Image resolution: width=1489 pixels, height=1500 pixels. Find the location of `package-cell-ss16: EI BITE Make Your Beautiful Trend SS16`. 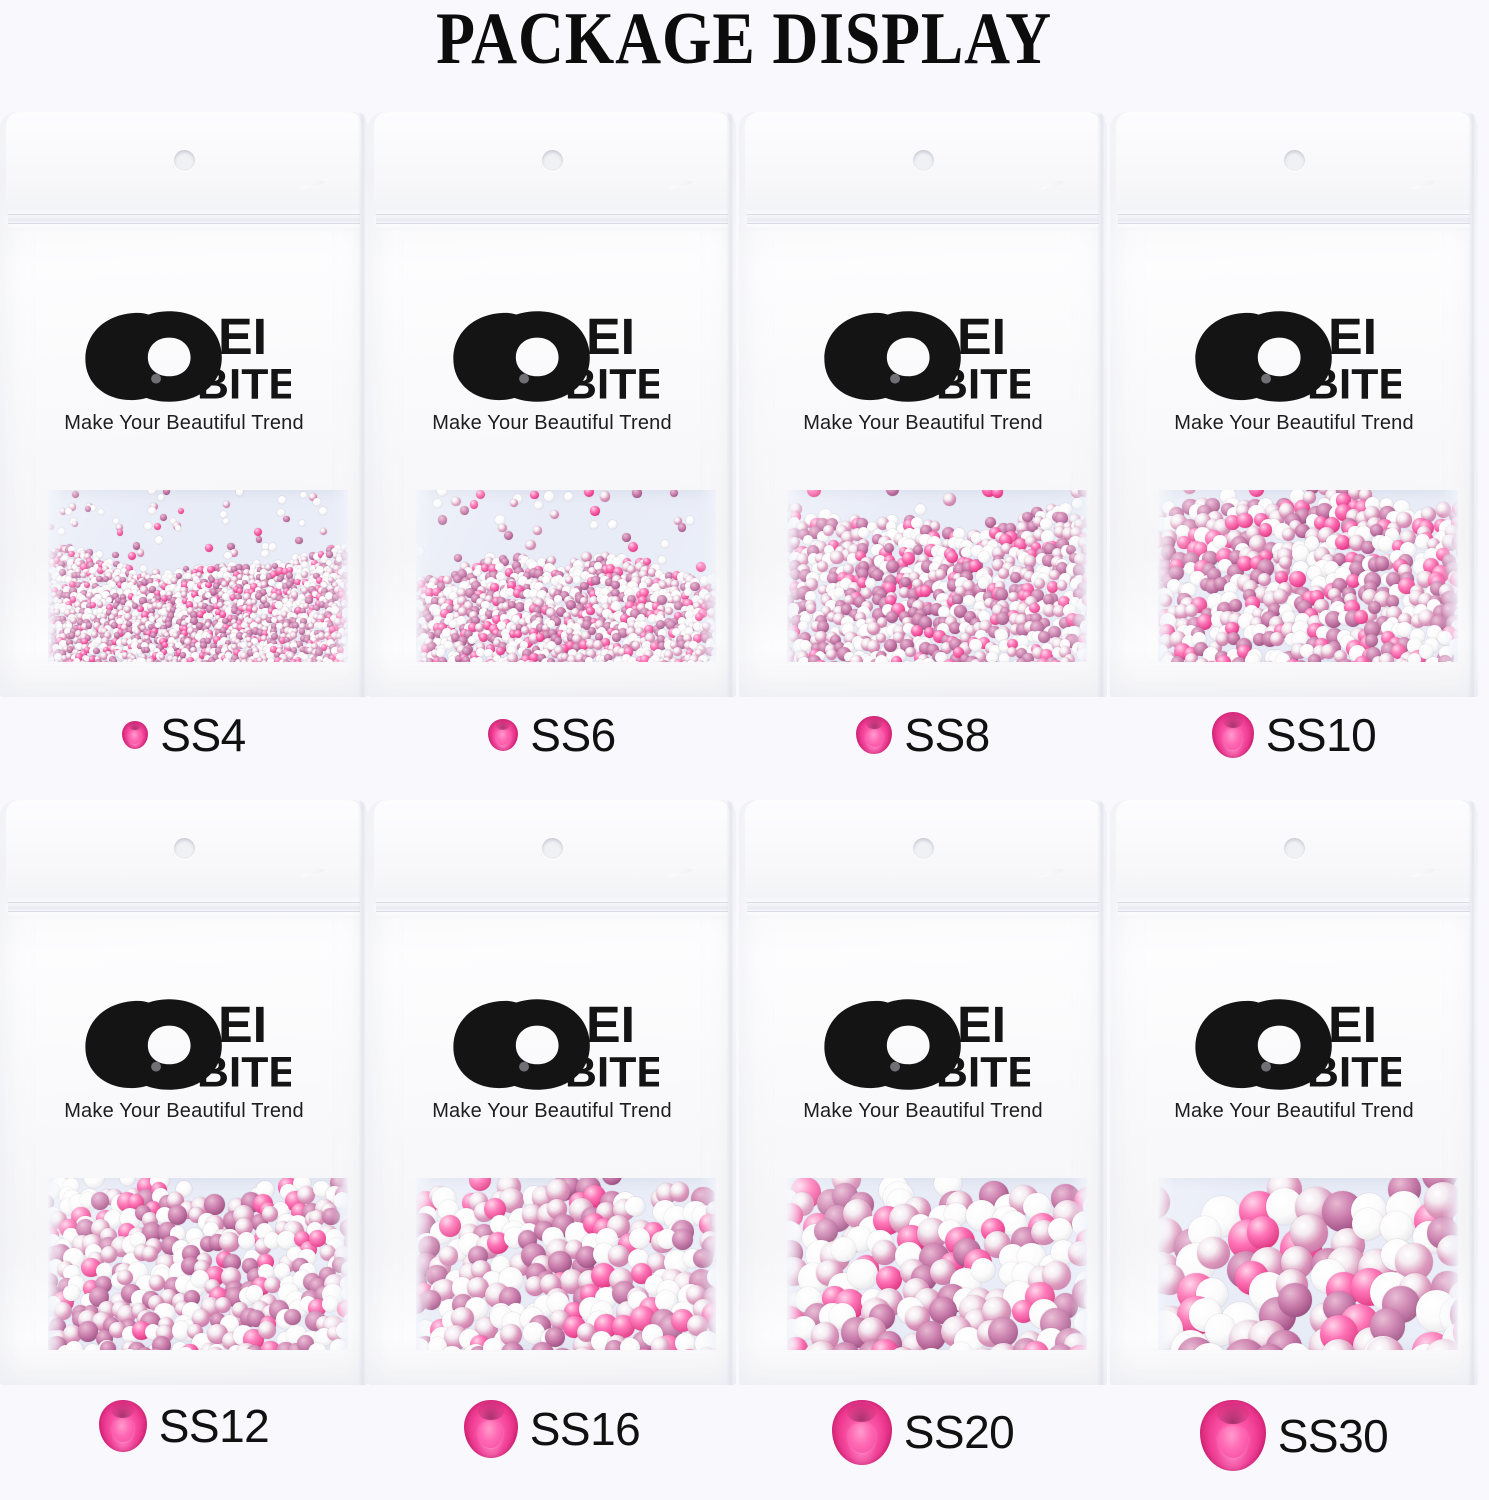

package-cell-ss16: EI BITE Make Your Beautiful Trend SS16 is located at coordinates (552, 1129).